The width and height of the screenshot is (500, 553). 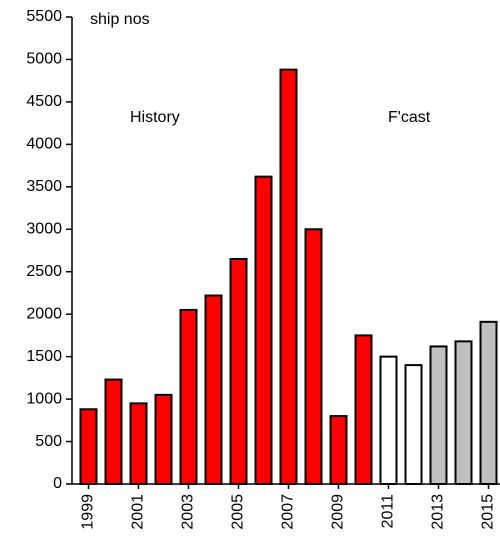 I want to click on annotation: ship nos, so click(x=120, y=19).